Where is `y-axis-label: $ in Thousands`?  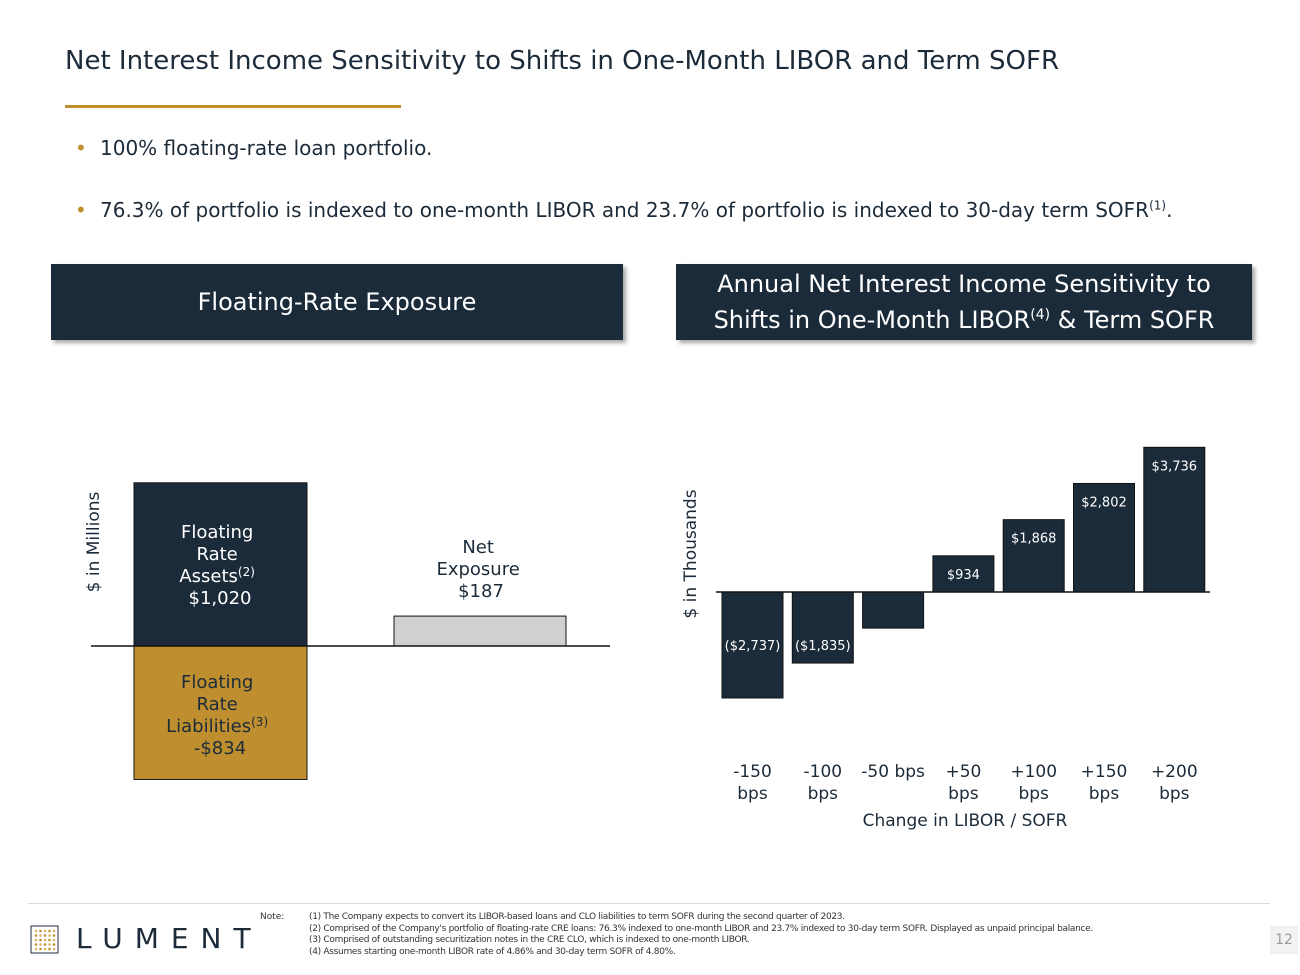 y-axis-label: $ in Thousands is located at coordinates (691, 553).